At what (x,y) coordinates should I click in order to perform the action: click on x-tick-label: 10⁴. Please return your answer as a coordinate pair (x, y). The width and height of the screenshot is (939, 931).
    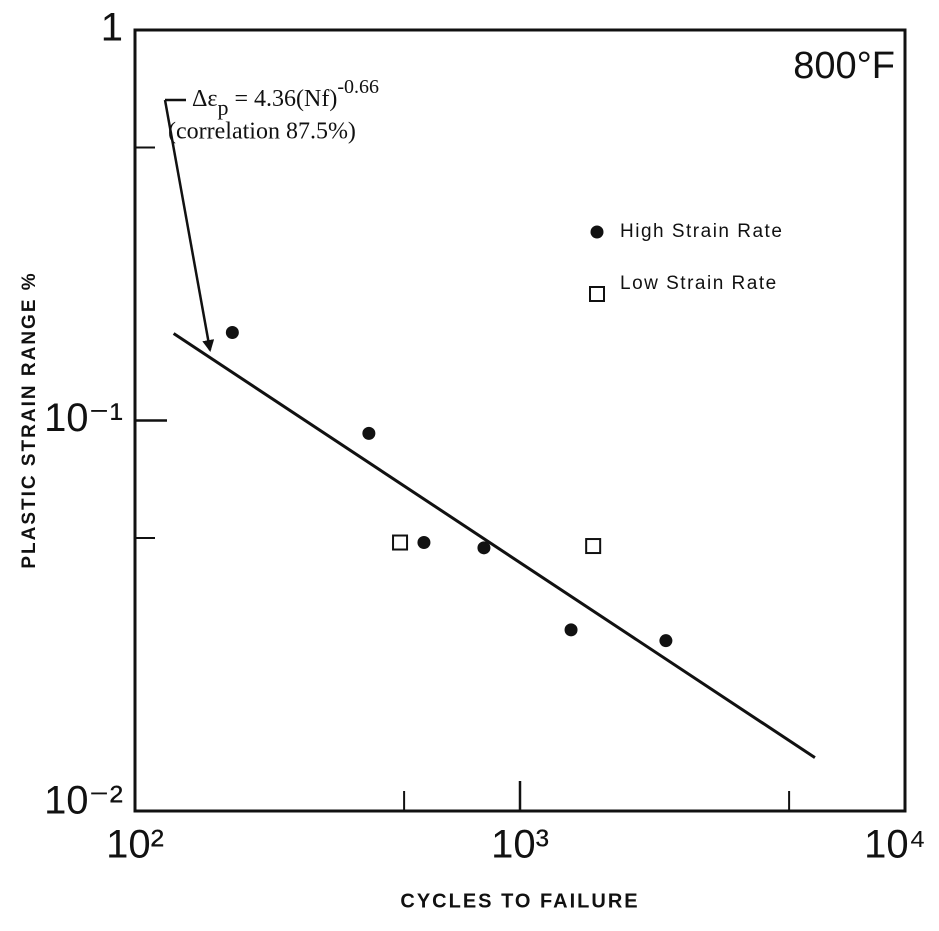
    Looking at the image, I should click on (895, 845).